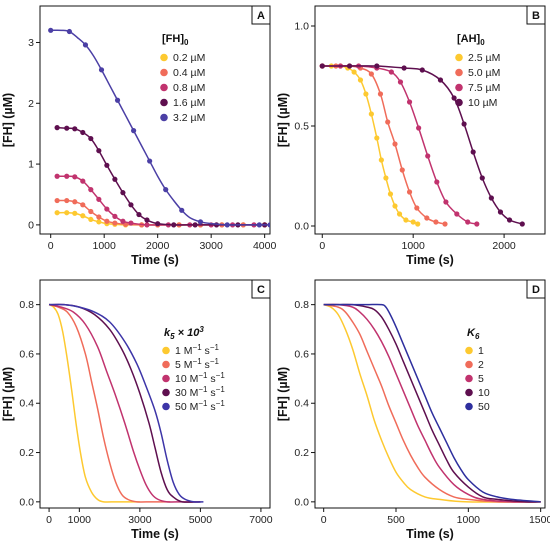  I want to click on legend-label: 7.5 µM, so click(484, 88).